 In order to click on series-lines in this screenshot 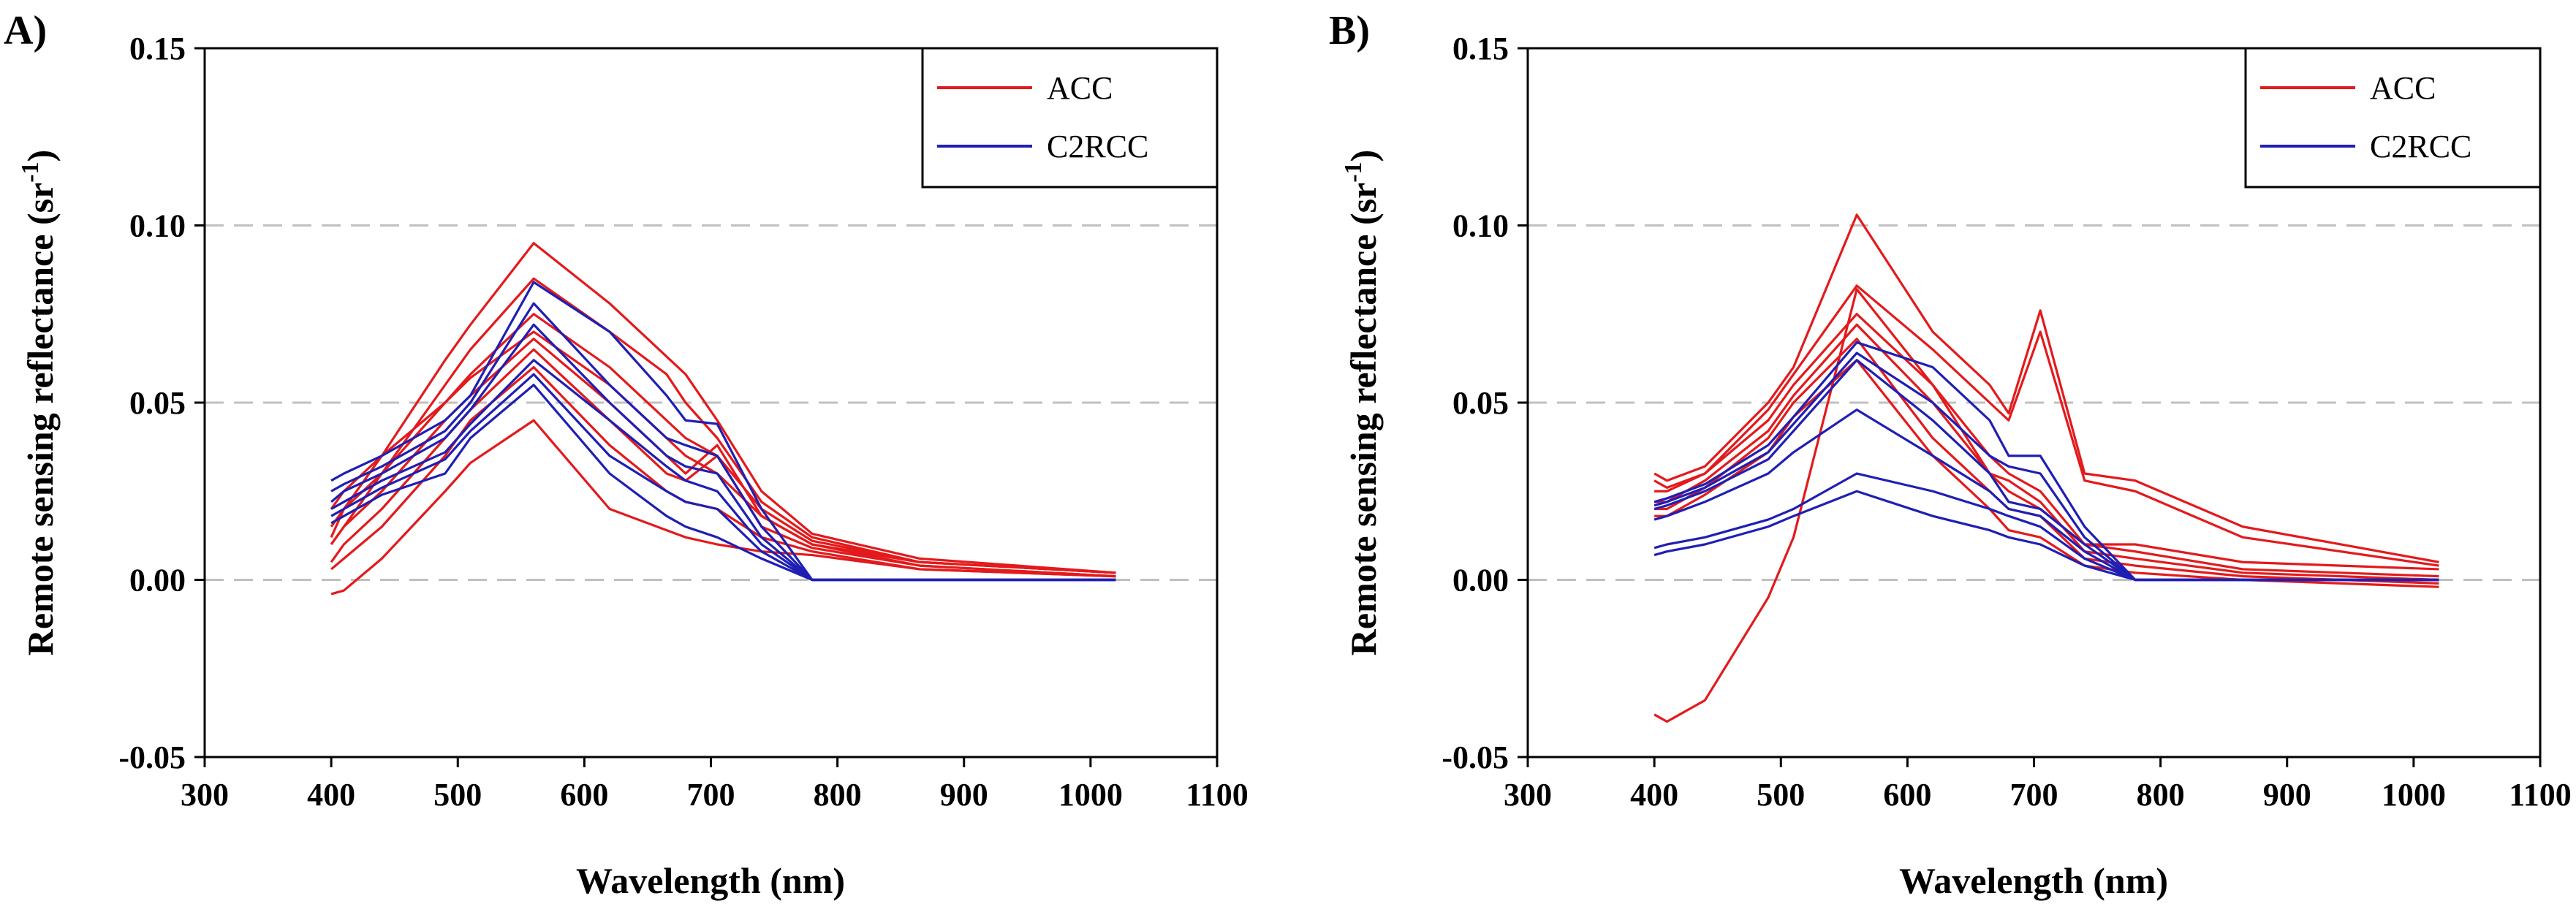, I will do `click(723, 419)`.